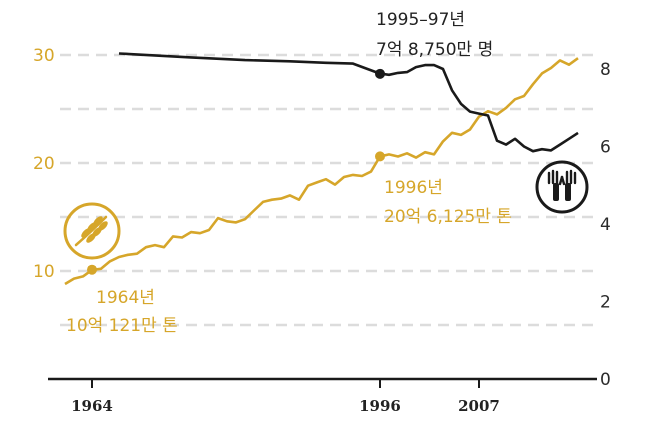  What do you see at coordinates (605, 70) in the screenshot?
I see `right-tick-label: 8` at bounding box center [605, 70].